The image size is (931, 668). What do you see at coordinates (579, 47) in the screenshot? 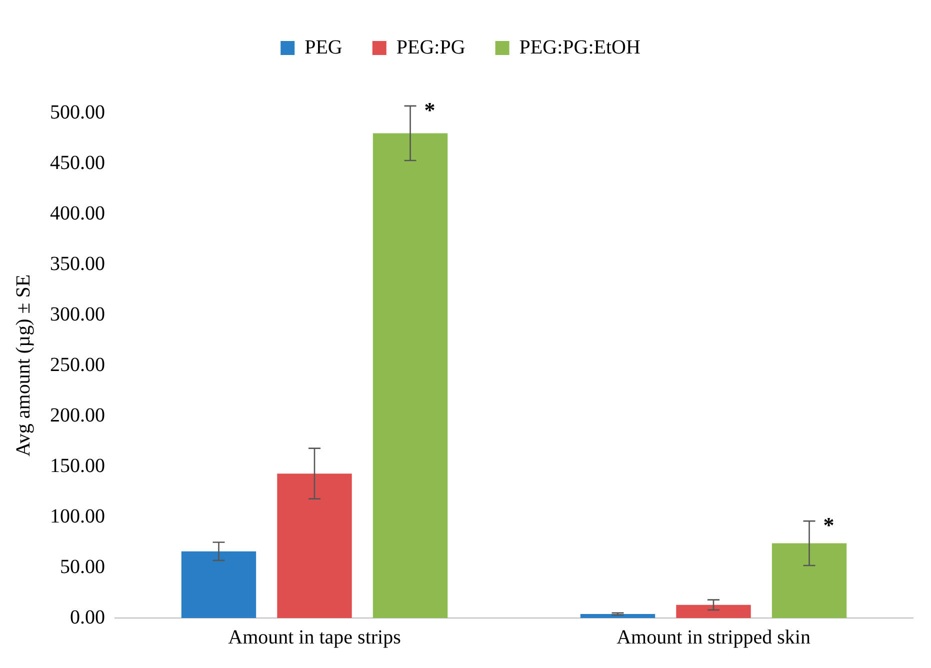
I see `legend-label: PEG:PG:EtOH` at bounding box center [579, 47].